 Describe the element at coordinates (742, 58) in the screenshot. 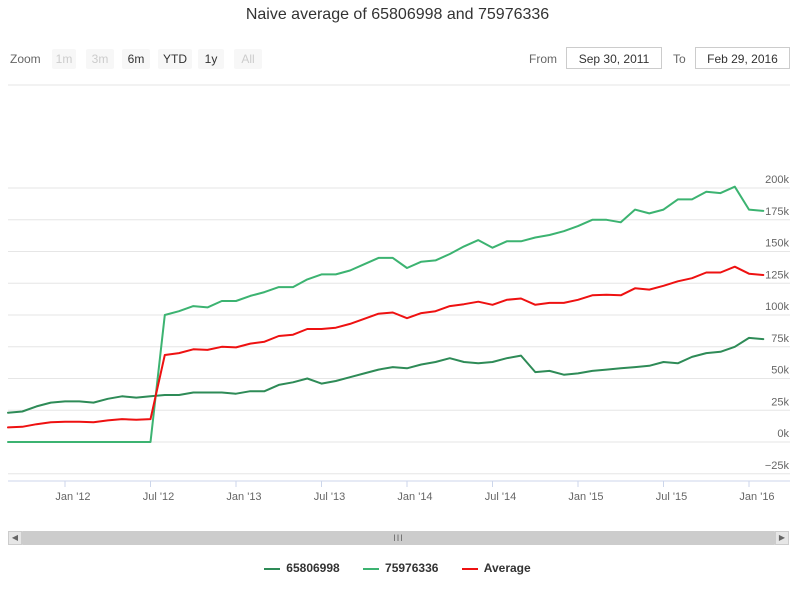

I see `range-to-input: Feb 29, 2016` at that location.